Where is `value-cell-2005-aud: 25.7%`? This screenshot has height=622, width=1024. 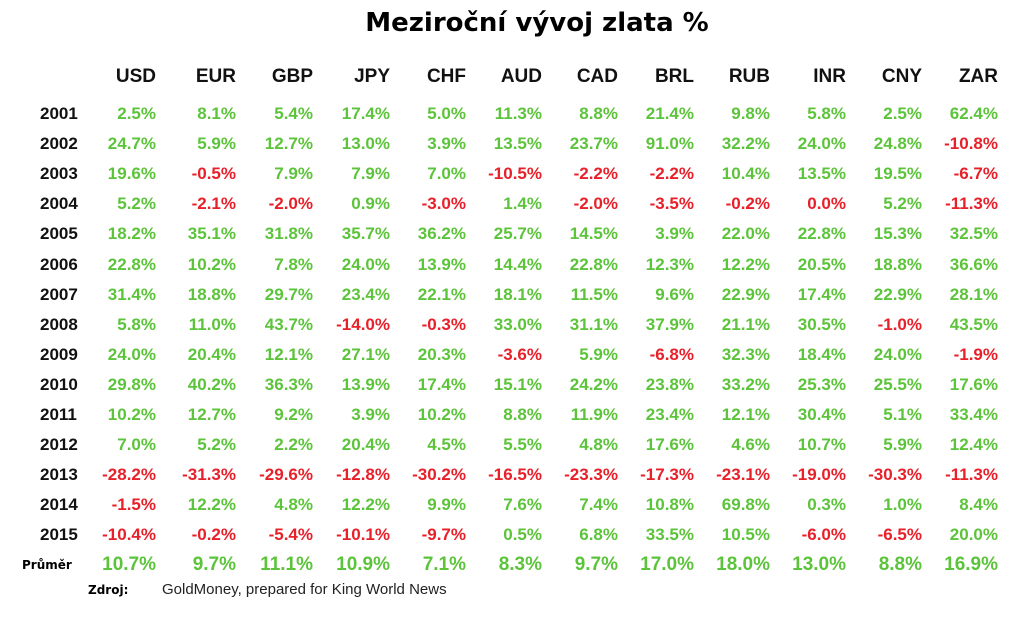 value-cell-2005-aud: 25.7% is located at coordinates (517, 234).